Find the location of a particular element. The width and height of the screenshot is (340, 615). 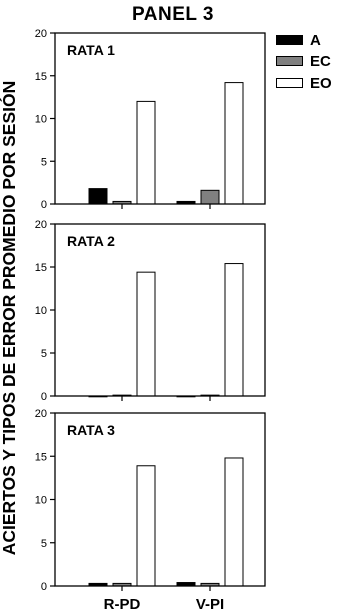

panel-label: RATA 3 is located at coordinates (91, 430).